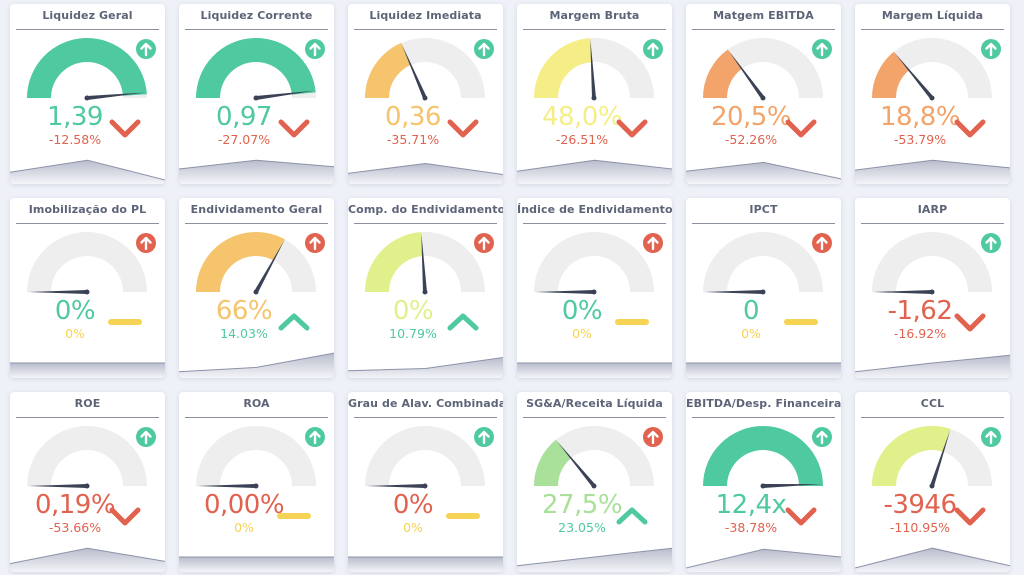 The height and width of the screenshot is (575, 1024). I want to click on kpi-value: 66%, so click(244, 311).